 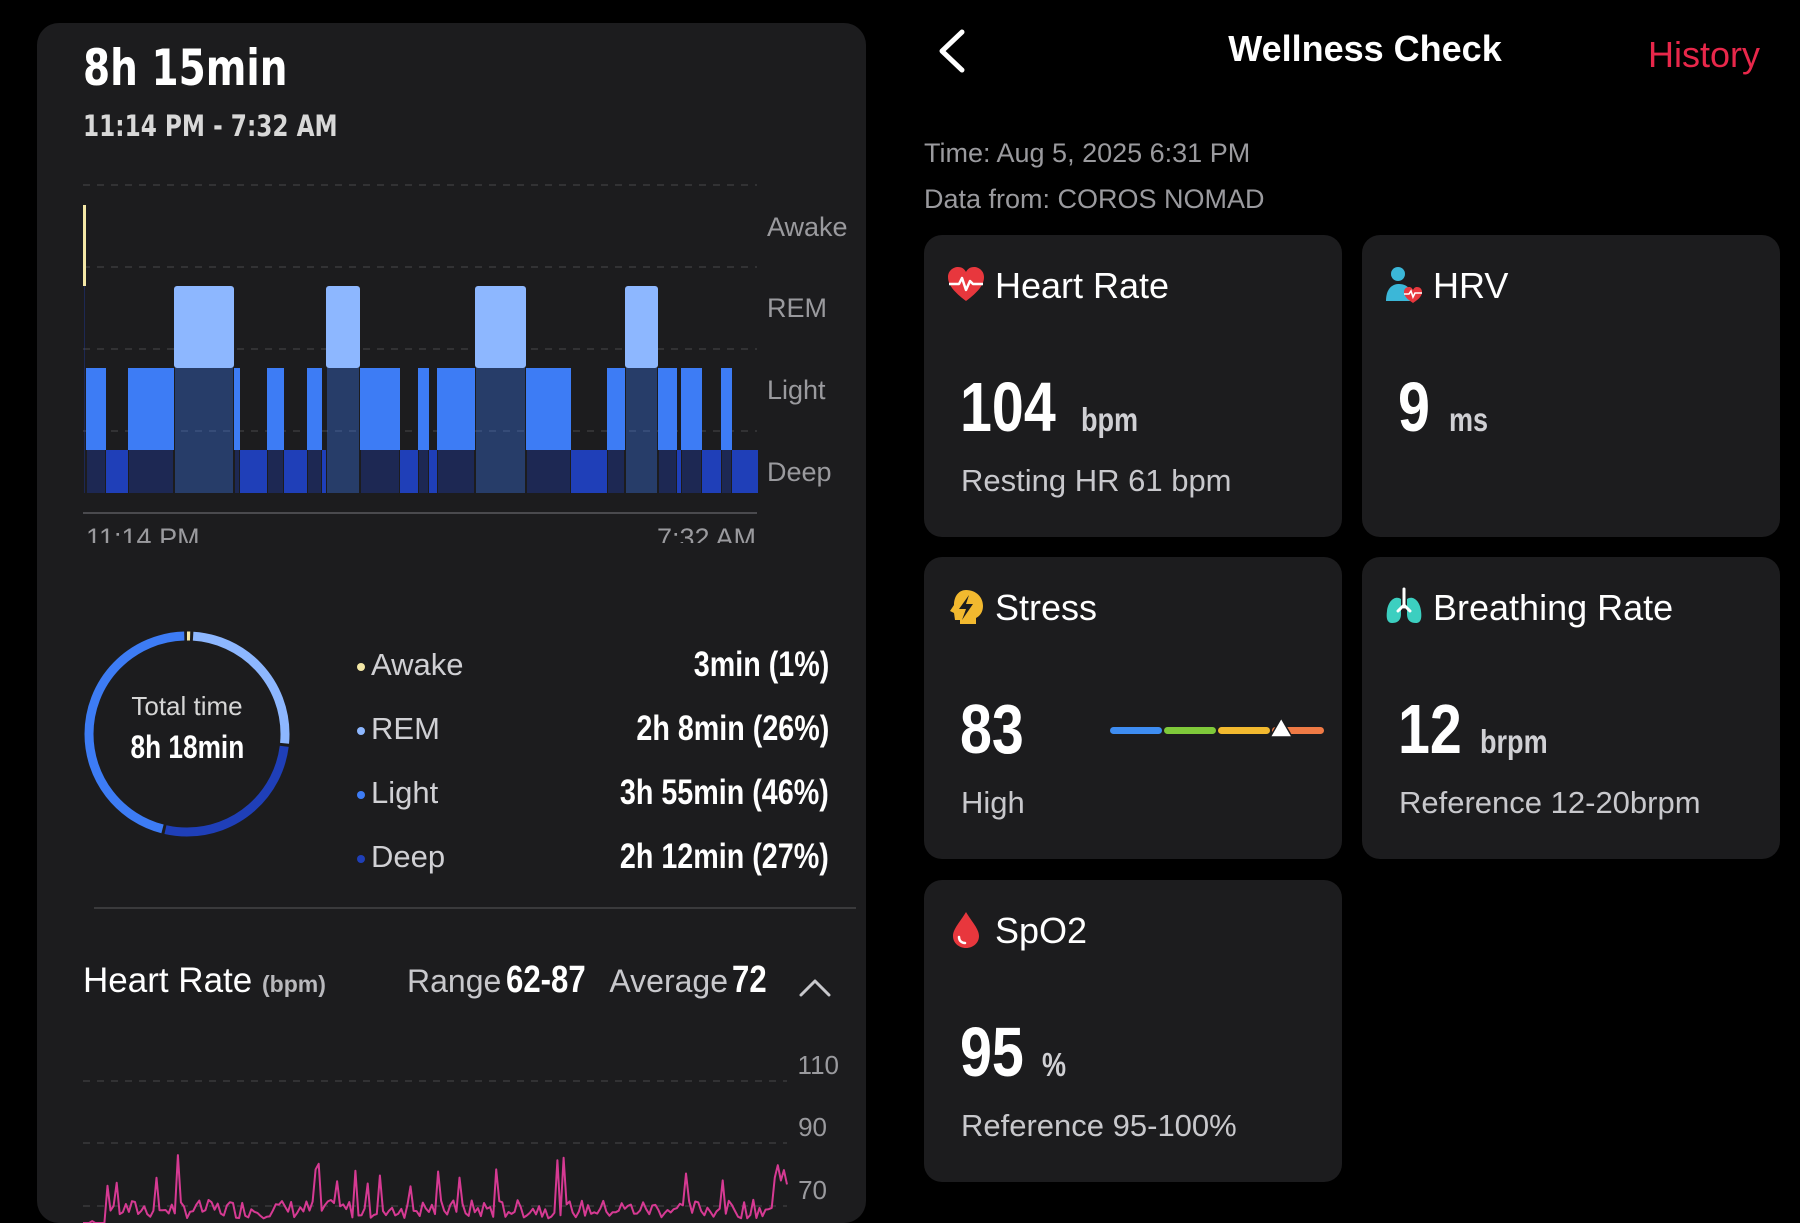 I want to click on stress-card: Stress 83 High, so click(x=1133, y=708).